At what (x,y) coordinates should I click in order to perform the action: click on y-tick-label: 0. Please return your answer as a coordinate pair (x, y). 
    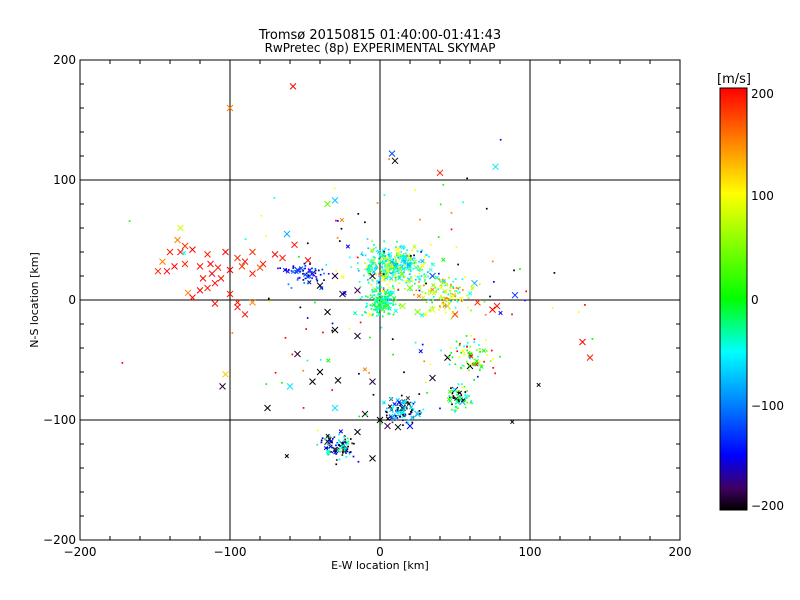
    Looking at the image, I should click on (72, 300).